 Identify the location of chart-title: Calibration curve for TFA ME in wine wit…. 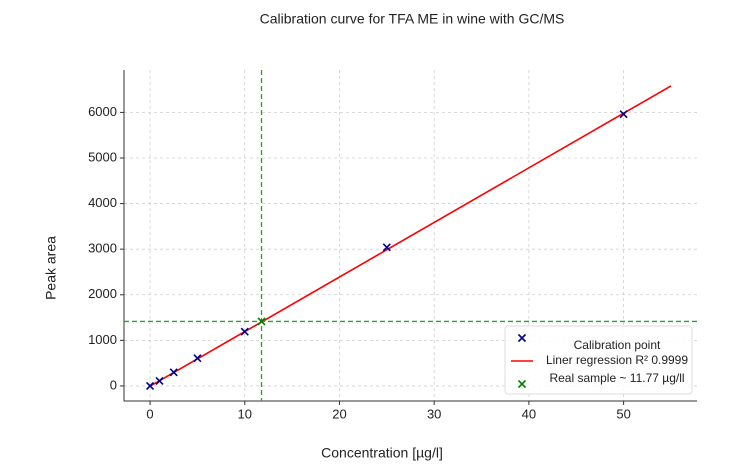
(412, 19).